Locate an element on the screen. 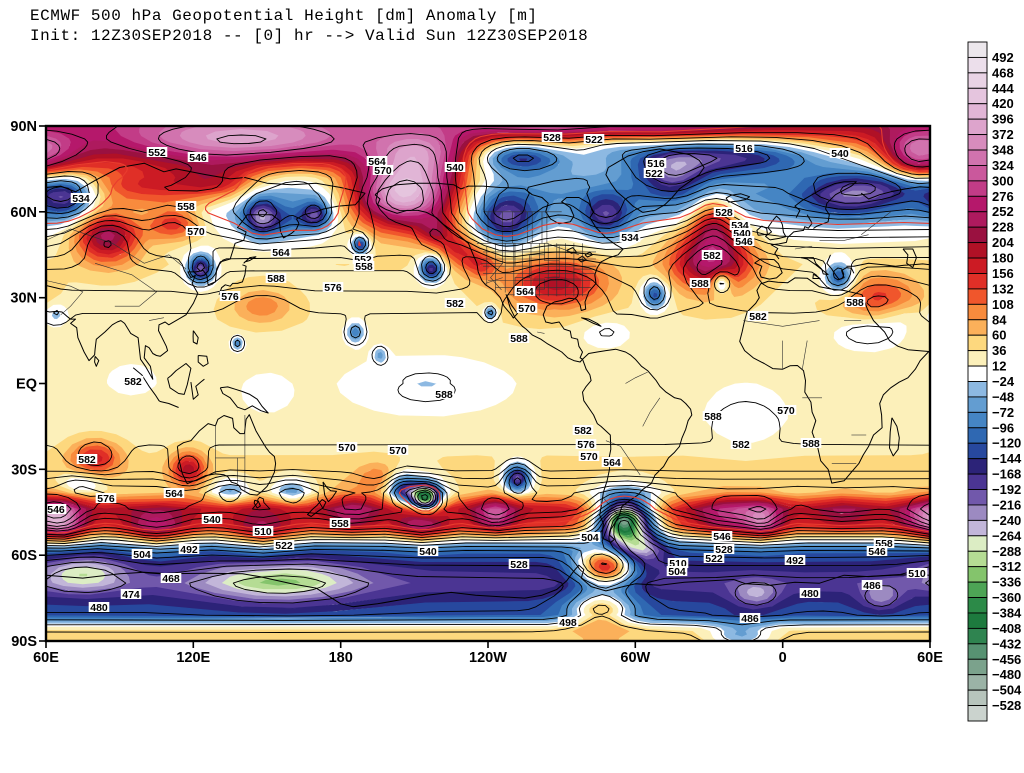  svg-text: −96 is located at coordinates (1003, 427).